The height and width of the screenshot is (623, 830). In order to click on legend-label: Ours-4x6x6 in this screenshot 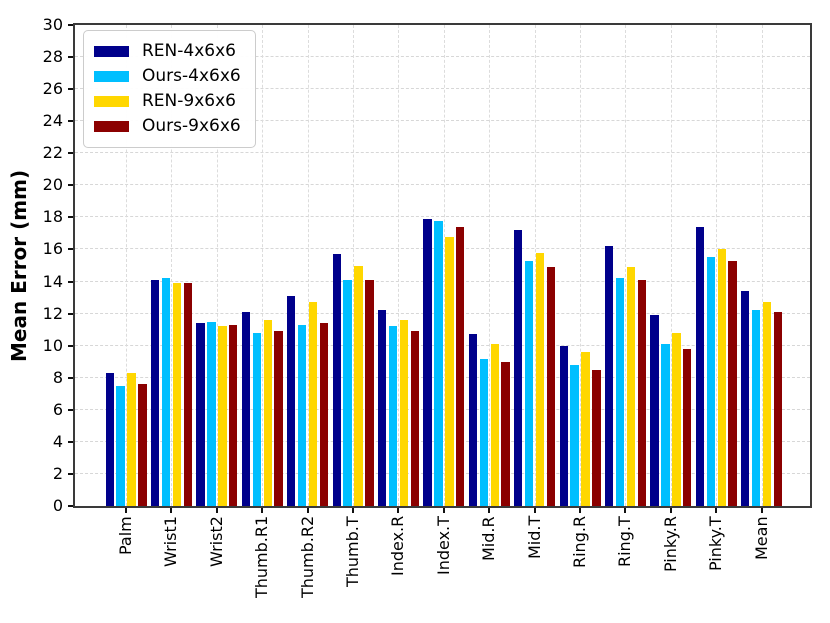, I will do `click(191, 76)`.